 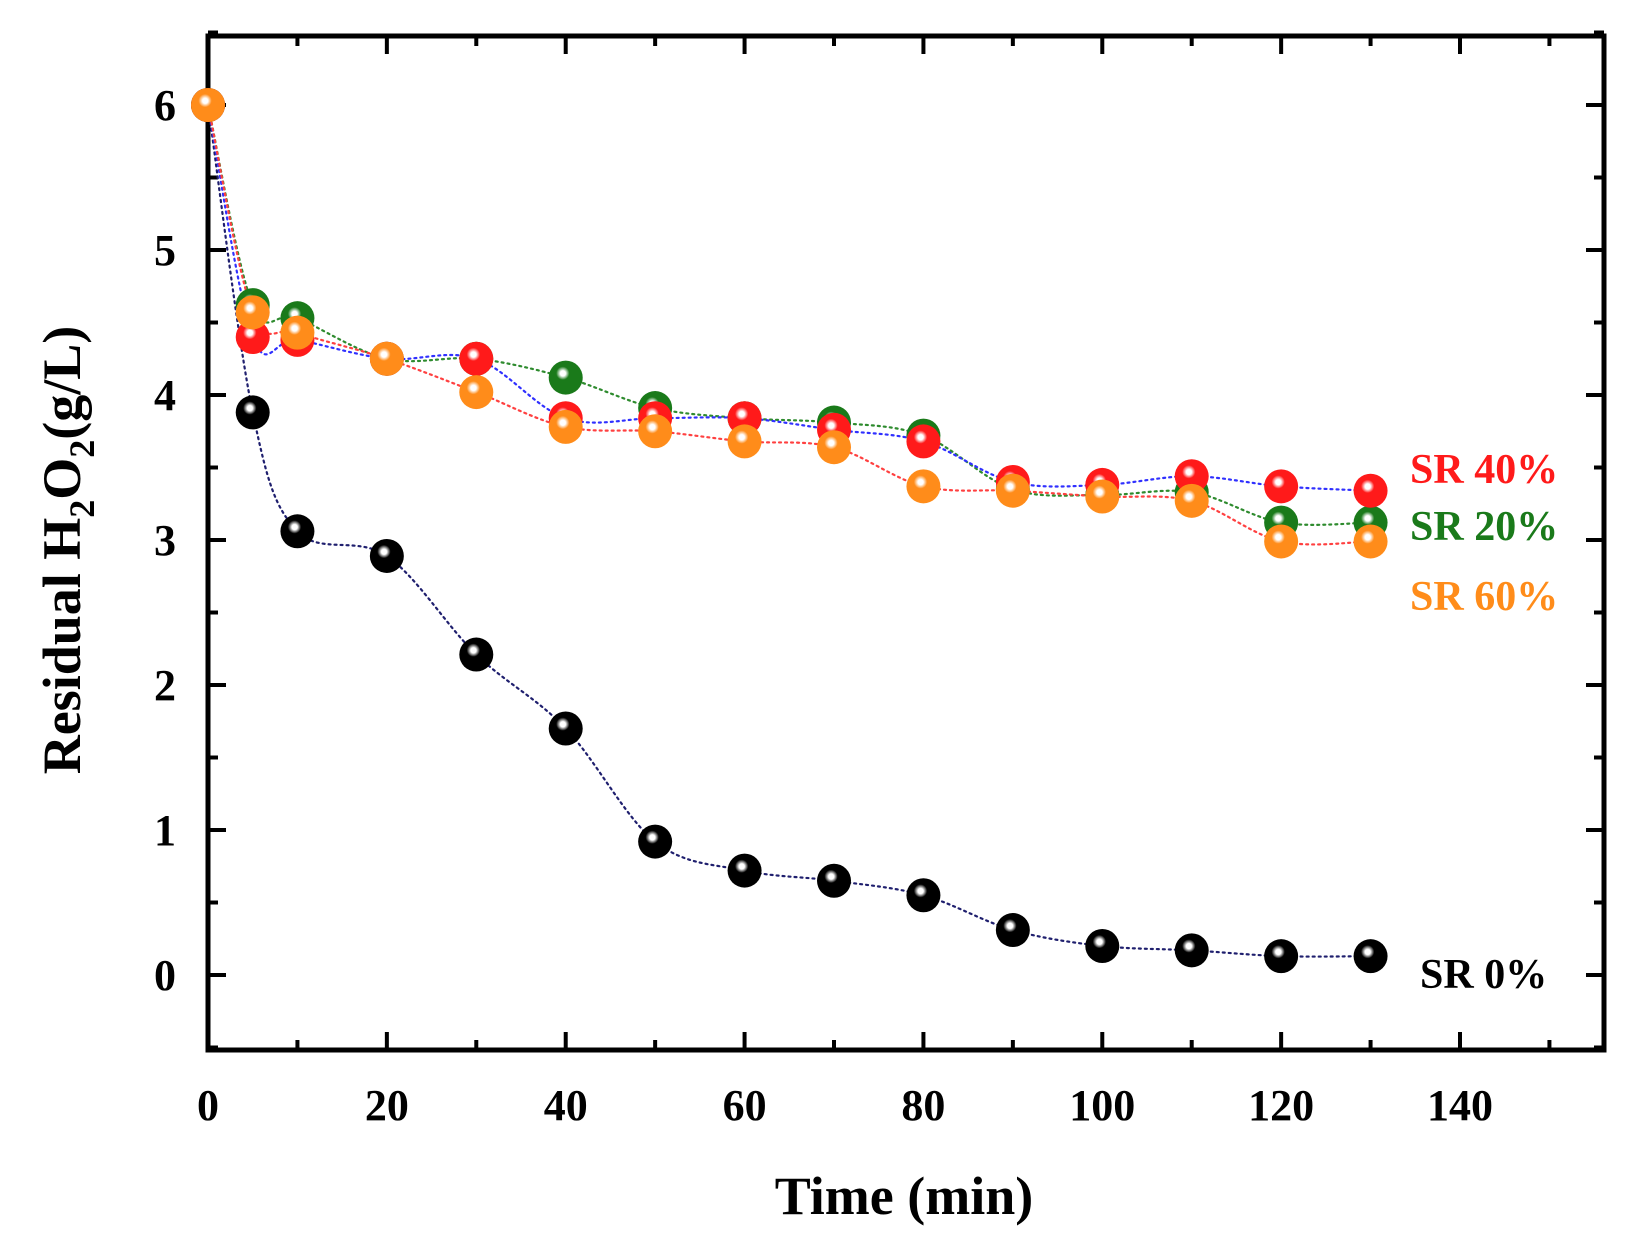 I want to click on annotation-sr-0: SR 0%, so click(x=1483, y=975).